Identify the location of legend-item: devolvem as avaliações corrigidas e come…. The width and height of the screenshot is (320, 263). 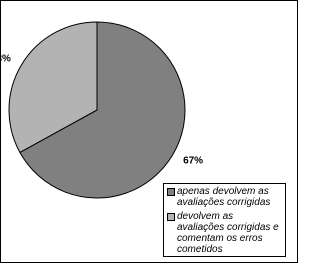
(224, 233).